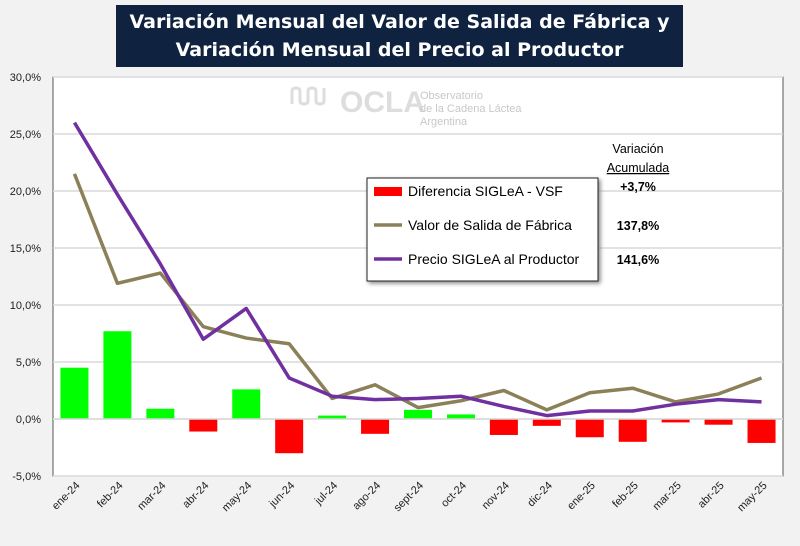 The height and width of the screenshot is (546, 800). I want to click on x-tick-label: abr-24, so click(195, 495).